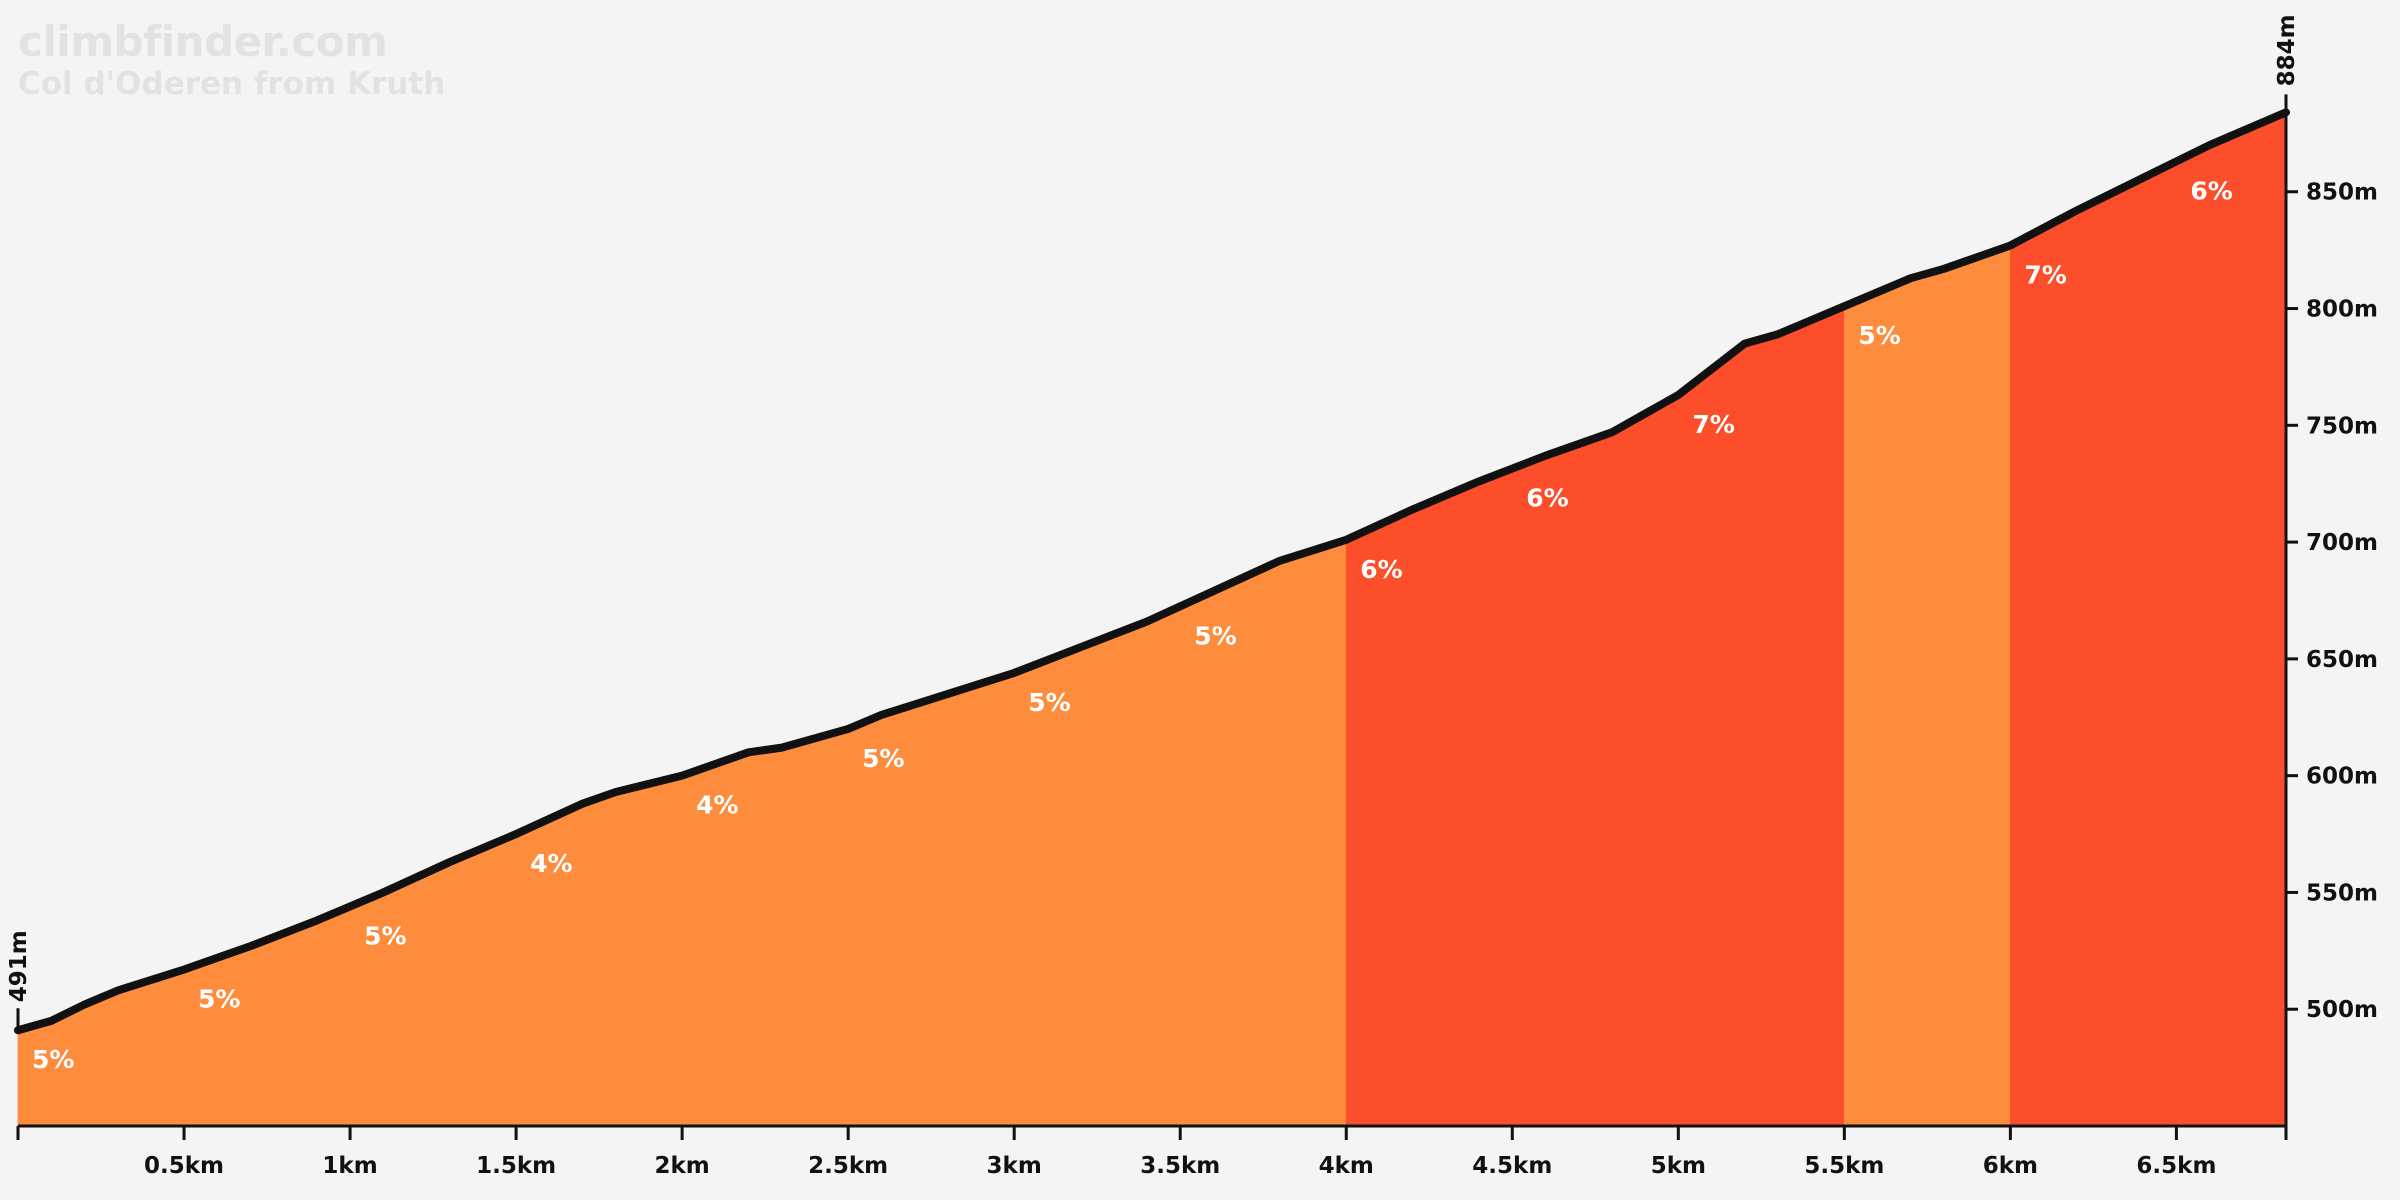  What do you see at coordinates (1346, 1166) in the screenshot?
I see `x-tick-label-7: 4km` at bounding box center [1346, 1166].